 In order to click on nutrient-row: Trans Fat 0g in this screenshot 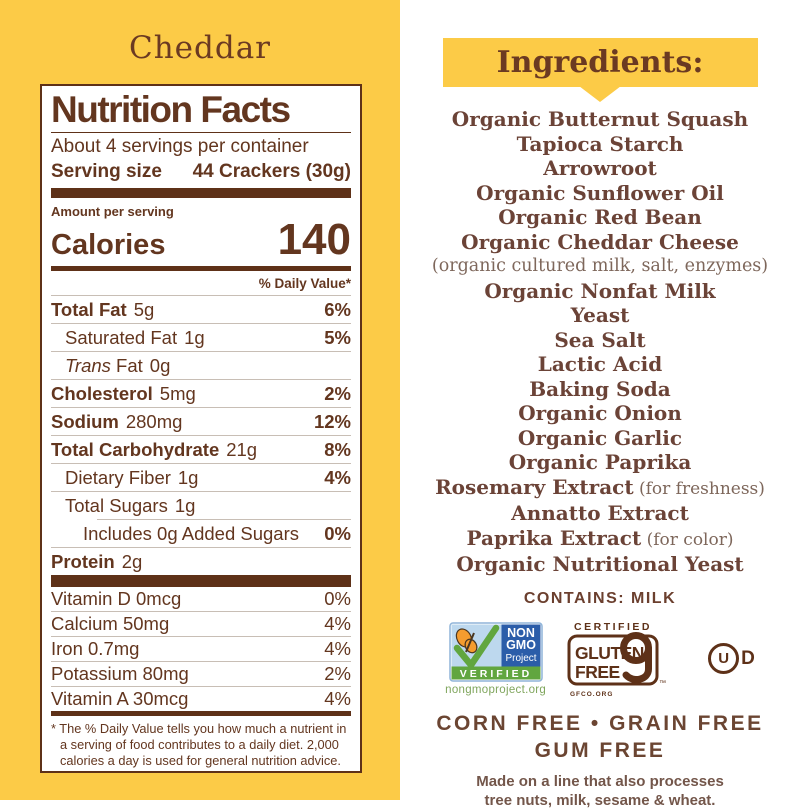, I will do `click(118, 366)`.